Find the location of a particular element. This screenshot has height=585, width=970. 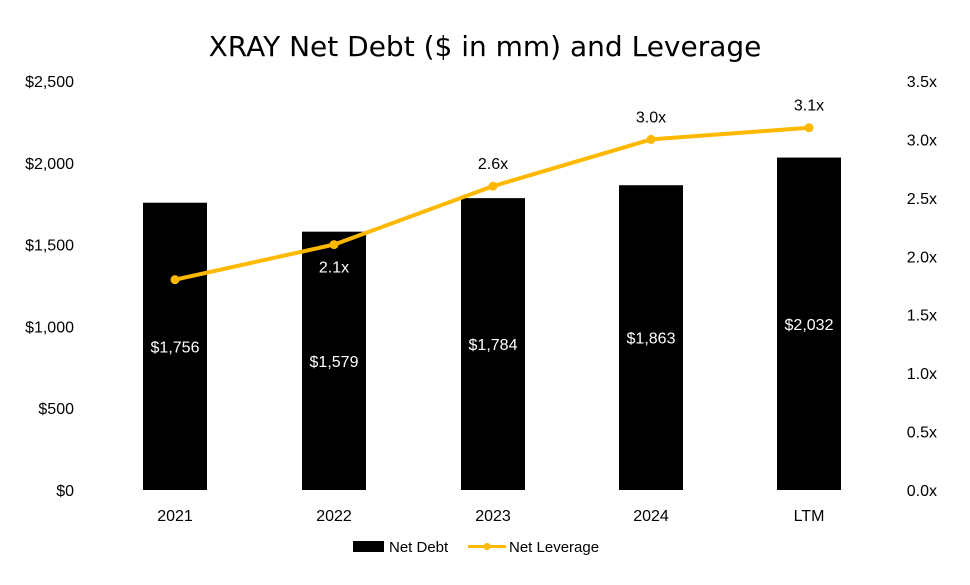

left-axis-tick-label: $1,000 is located at coordinates (49, 327).